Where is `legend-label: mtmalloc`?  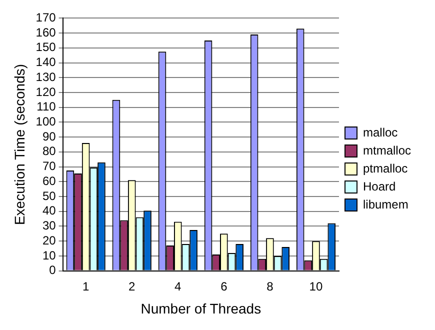 legend-label: mtmalloc is located at coordinates (387, 150).